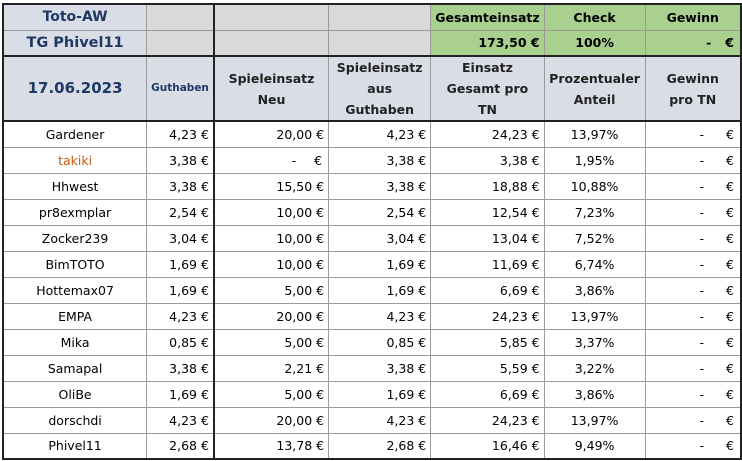 This screenshot has width=742, height=461. Describe the element at coordinates (487, 43) in the screenshot. I see `gesamteinsatz-value: 173,50 €` at that location.